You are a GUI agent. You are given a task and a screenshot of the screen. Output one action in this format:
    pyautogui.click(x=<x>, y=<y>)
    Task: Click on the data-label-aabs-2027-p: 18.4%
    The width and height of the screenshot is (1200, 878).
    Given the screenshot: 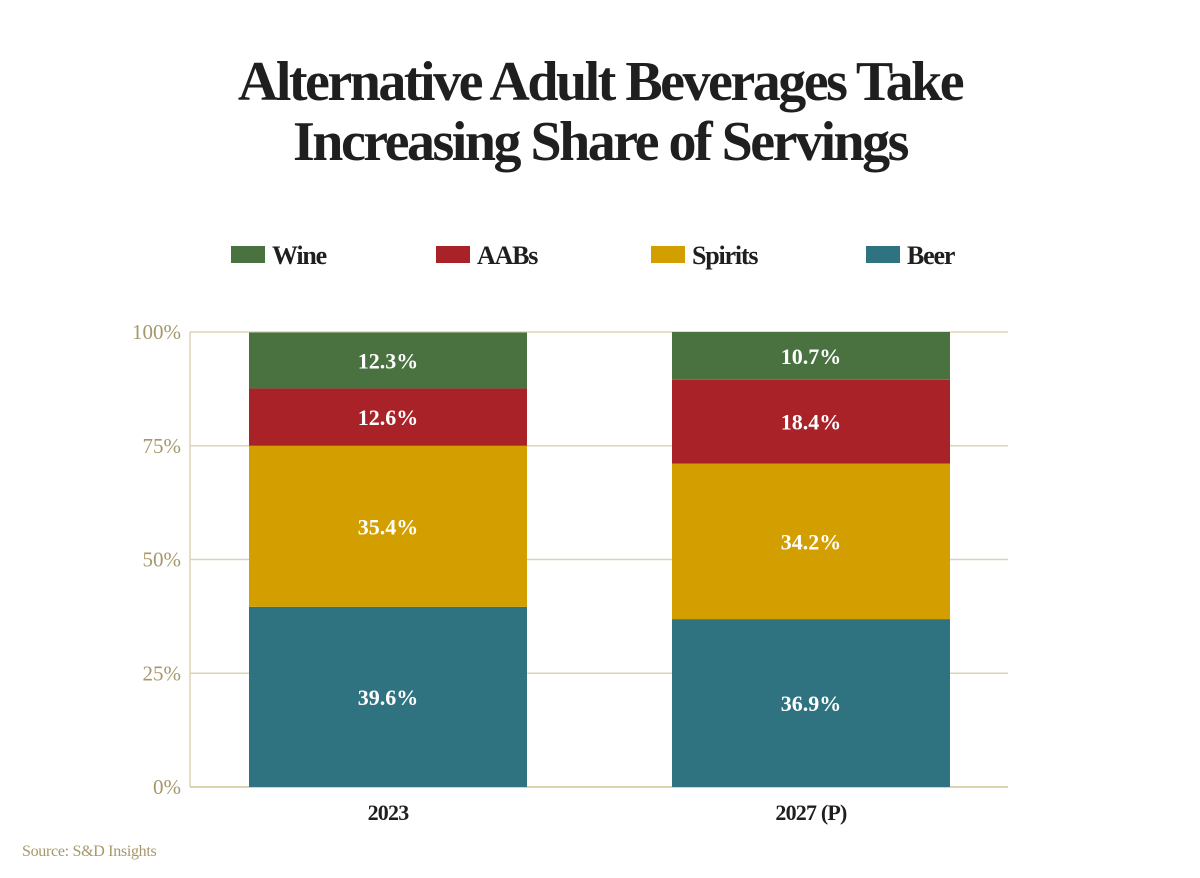 What is the action you would take?
    pyautogui.click(x=811, y=422)
    